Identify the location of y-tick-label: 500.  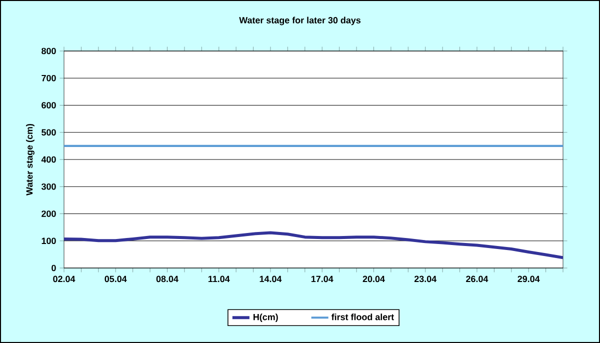
(49, 132).